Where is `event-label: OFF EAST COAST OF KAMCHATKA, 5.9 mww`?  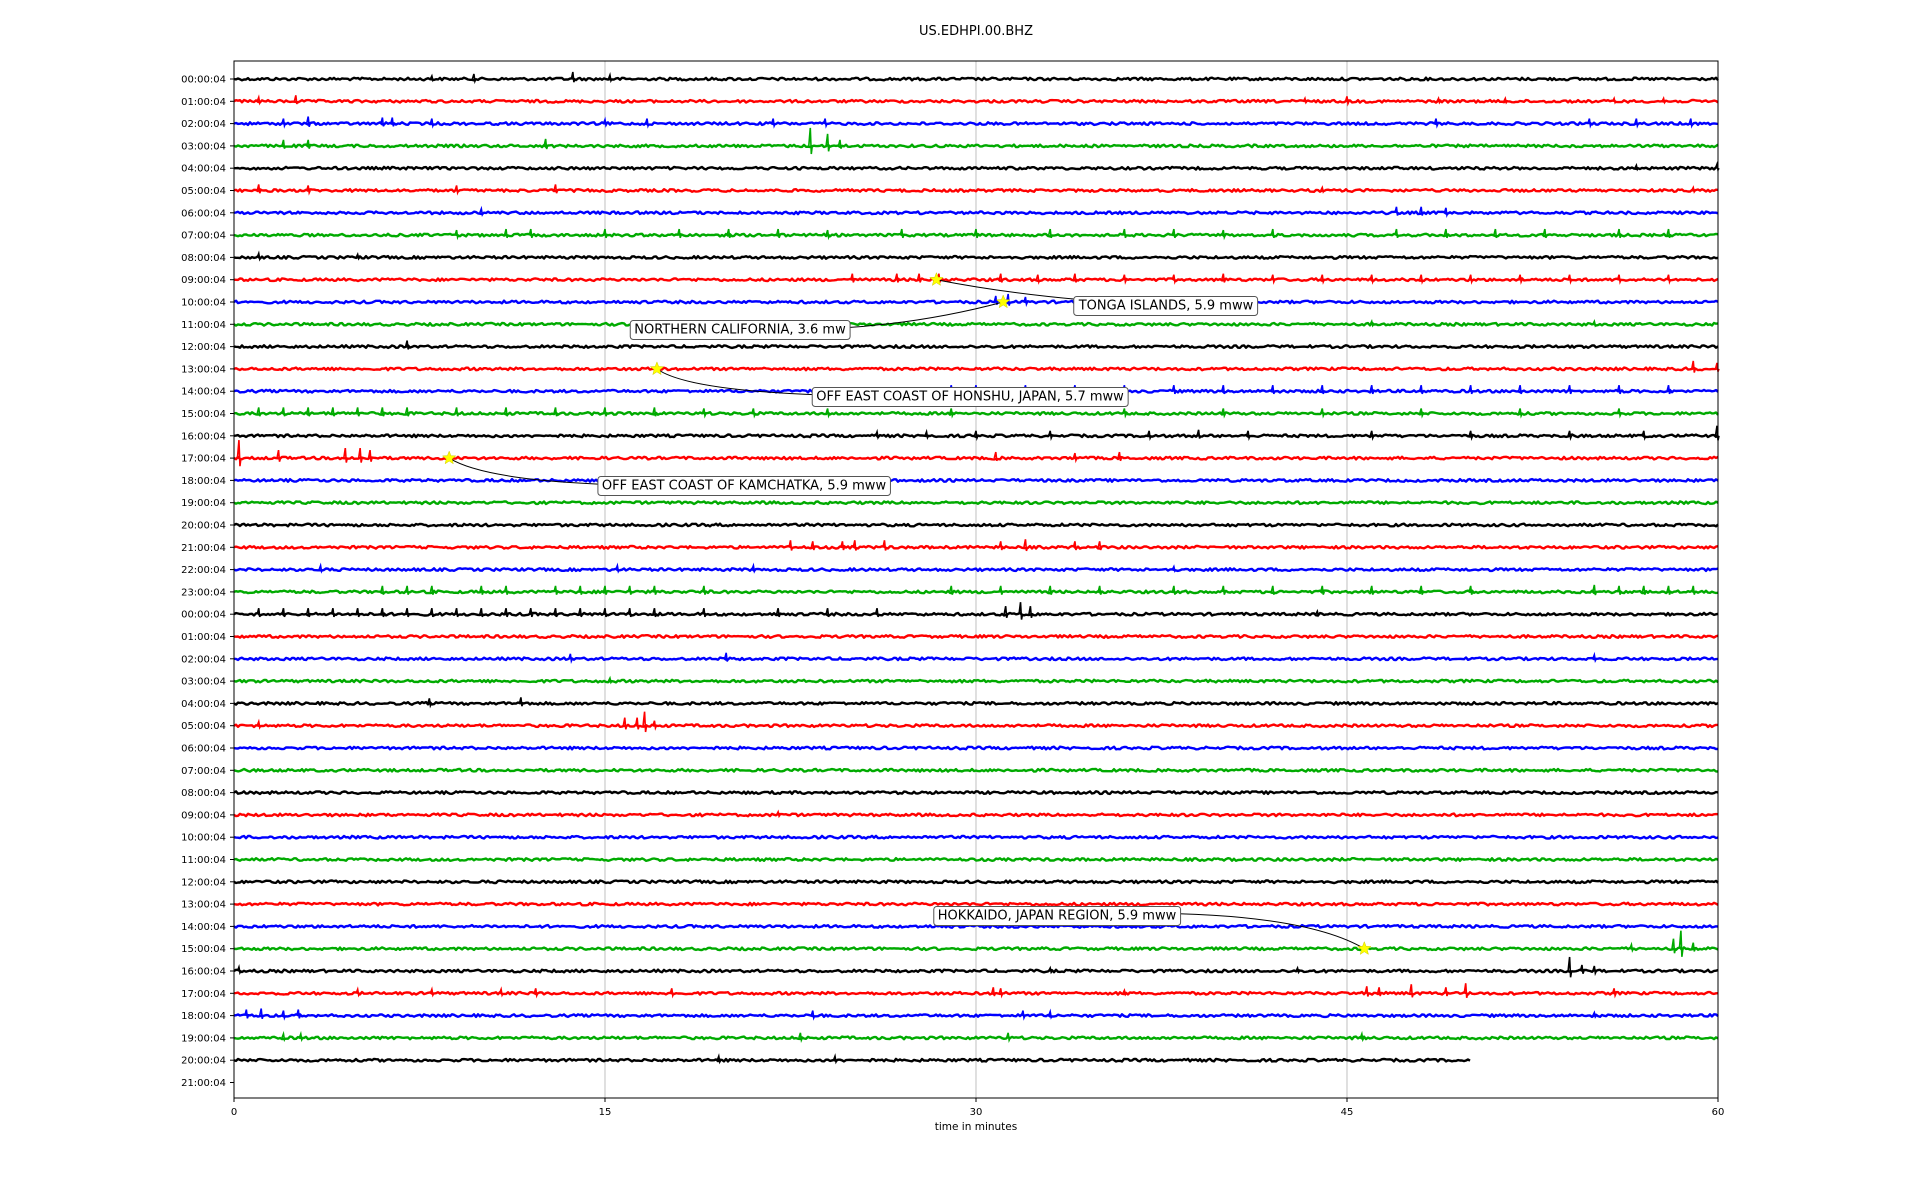 event-label: OFF EAST COAST OF KAMCHATKA, 5.9 mww is located at coordinates (744, 486).